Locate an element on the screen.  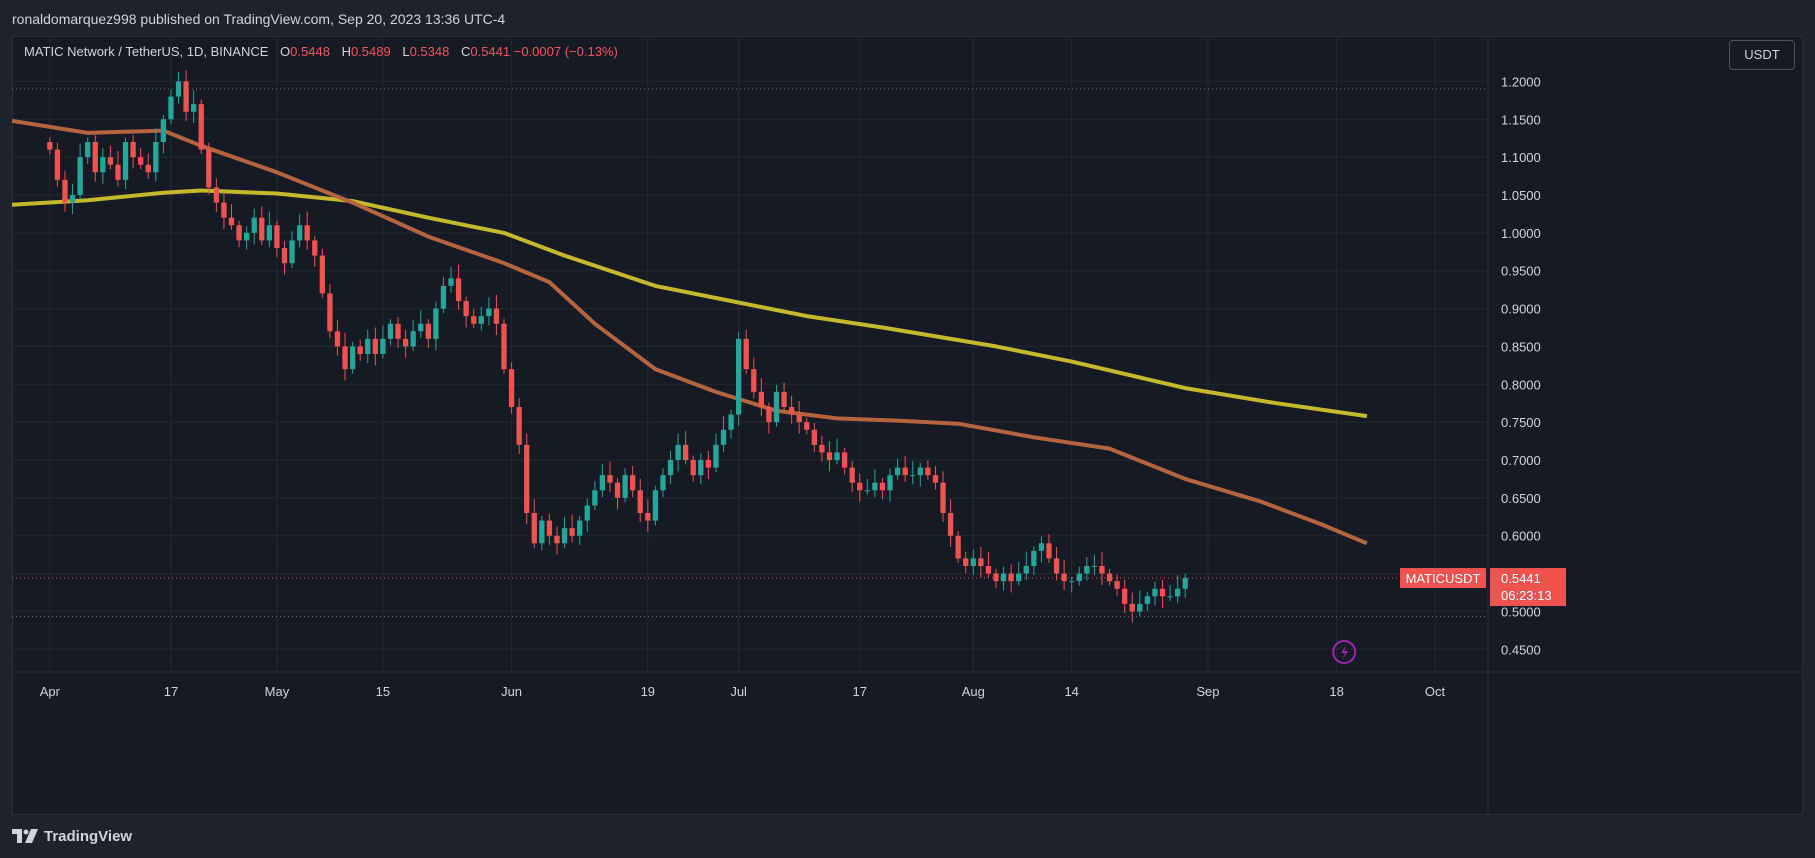
x-tick-label: 17 is located at coordinates (171, 691).